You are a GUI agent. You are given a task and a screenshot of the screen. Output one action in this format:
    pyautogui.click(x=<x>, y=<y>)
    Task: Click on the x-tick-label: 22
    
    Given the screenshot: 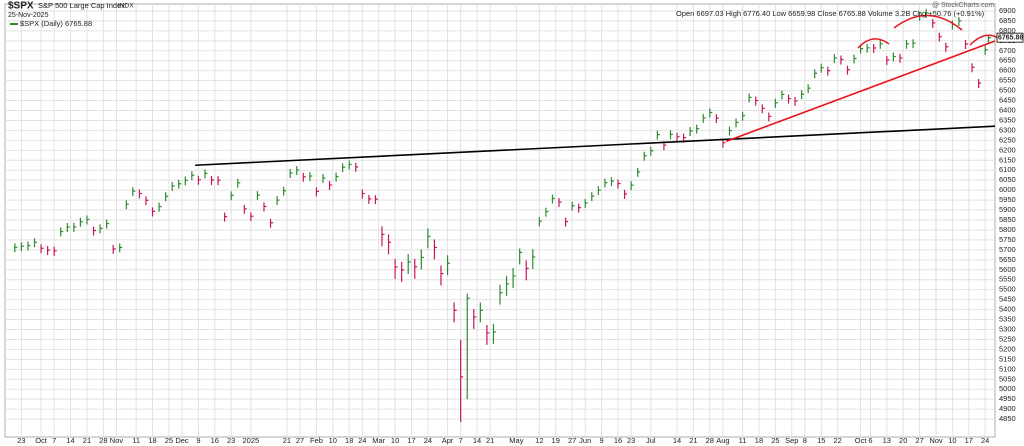 What is the action you would take?
    pyautogui.click(x=837, y=440)
    